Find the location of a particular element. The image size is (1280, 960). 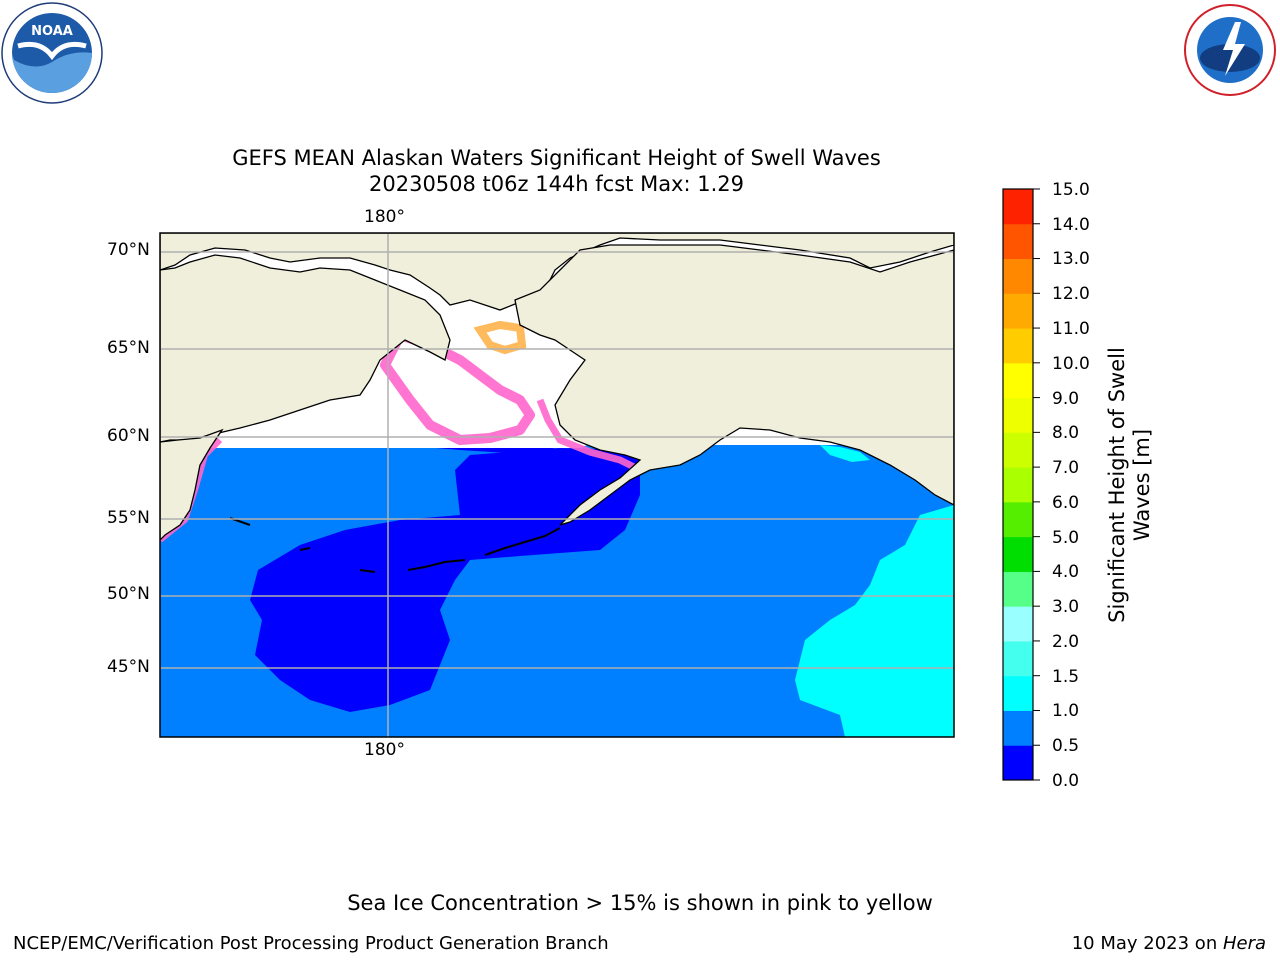

national-weather-service-logo is located at coordinates (1230, 50).